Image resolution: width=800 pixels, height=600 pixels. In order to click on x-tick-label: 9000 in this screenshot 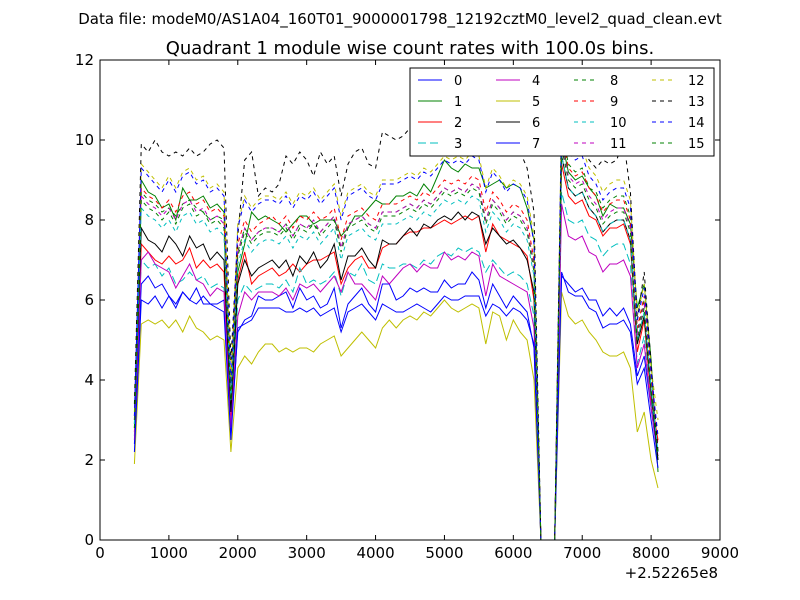, I will do `click(720, 553)`.